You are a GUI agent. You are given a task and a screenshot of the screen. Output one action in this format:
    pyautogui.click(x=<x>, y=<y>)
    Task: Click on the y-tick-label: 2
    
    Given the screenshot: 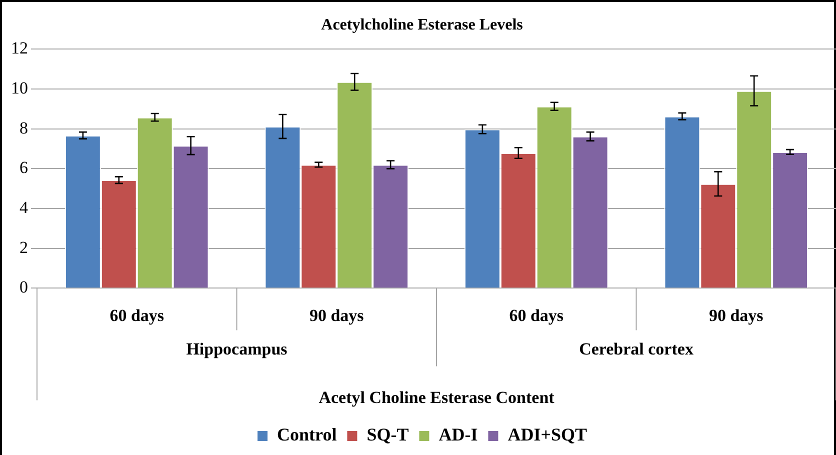 What is the action you would take?
    pyautogui.click(x=24, y=247)
    